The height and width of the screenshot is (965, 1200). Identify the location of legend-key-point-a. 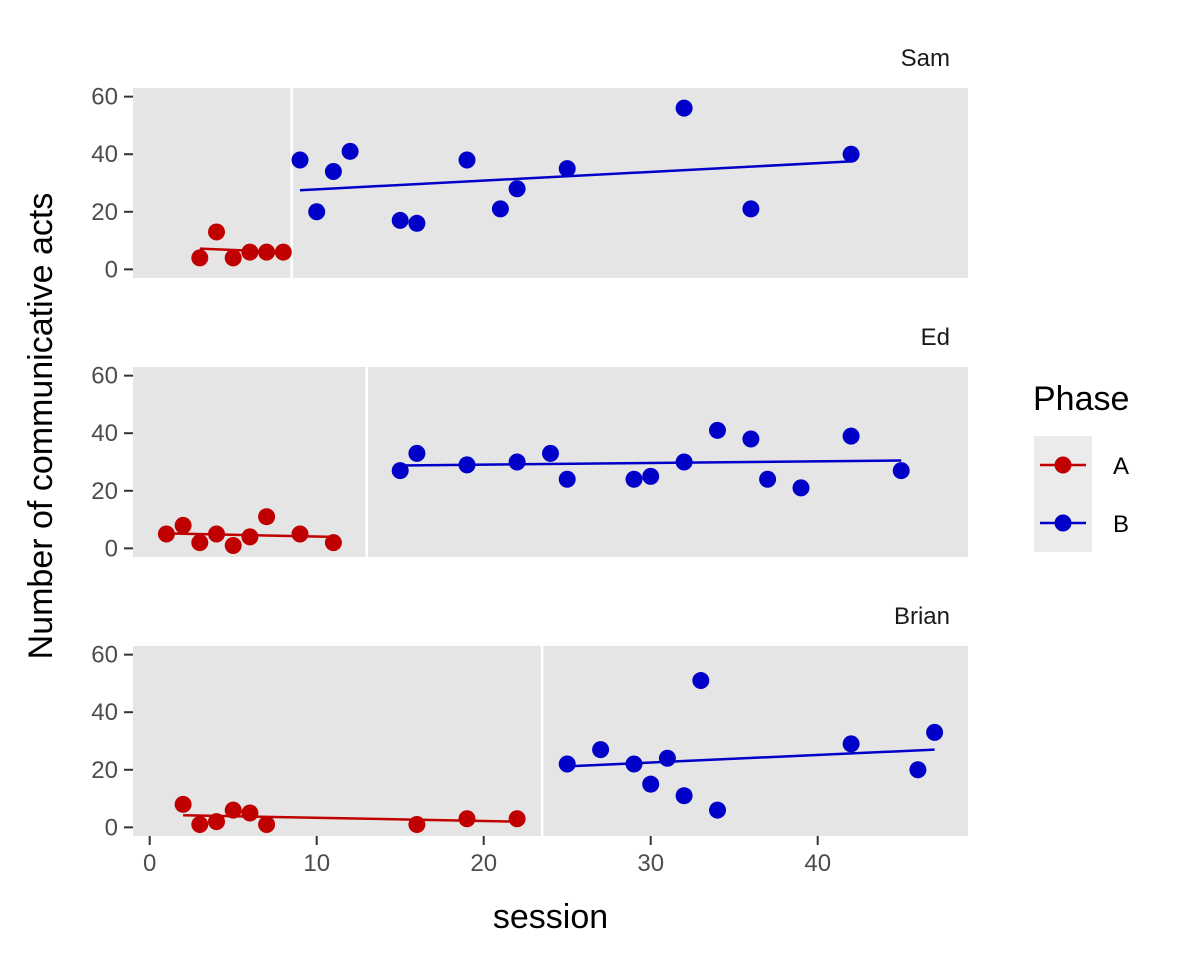
(1063, 465).